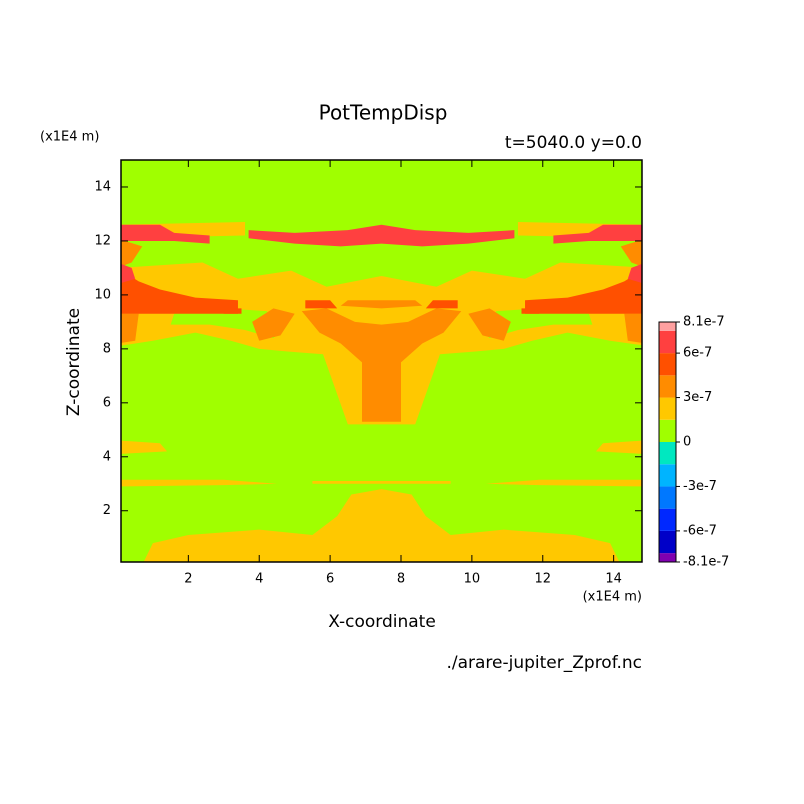 The width and height of the screenshot is (804, 804). Describe the element at coordinates (693, 442) in the screenshot. I see `colorbar: 8.1e-7 6e-7 3e-7 0 -3e-7 -6e-7 -8.1e-7` at that location.